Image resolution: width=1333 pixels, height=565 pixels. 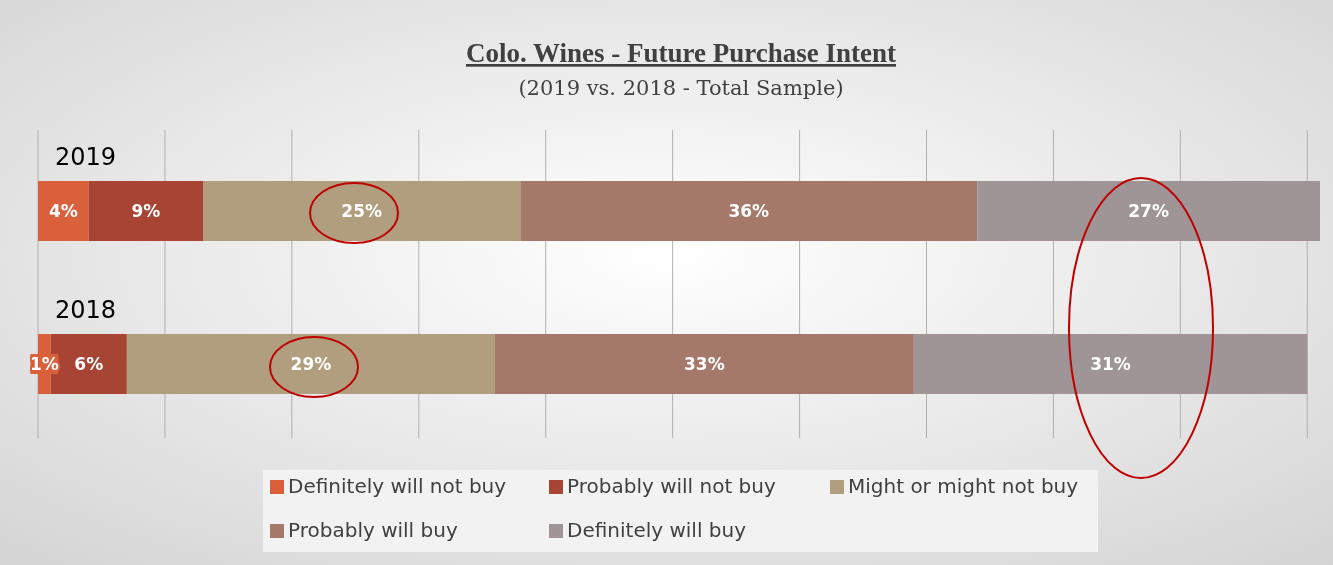 What do you see at coordinates (657, 530) in the screenshot?
I see `legend-label: Definitely will buy` at bounding box center [657, 530].